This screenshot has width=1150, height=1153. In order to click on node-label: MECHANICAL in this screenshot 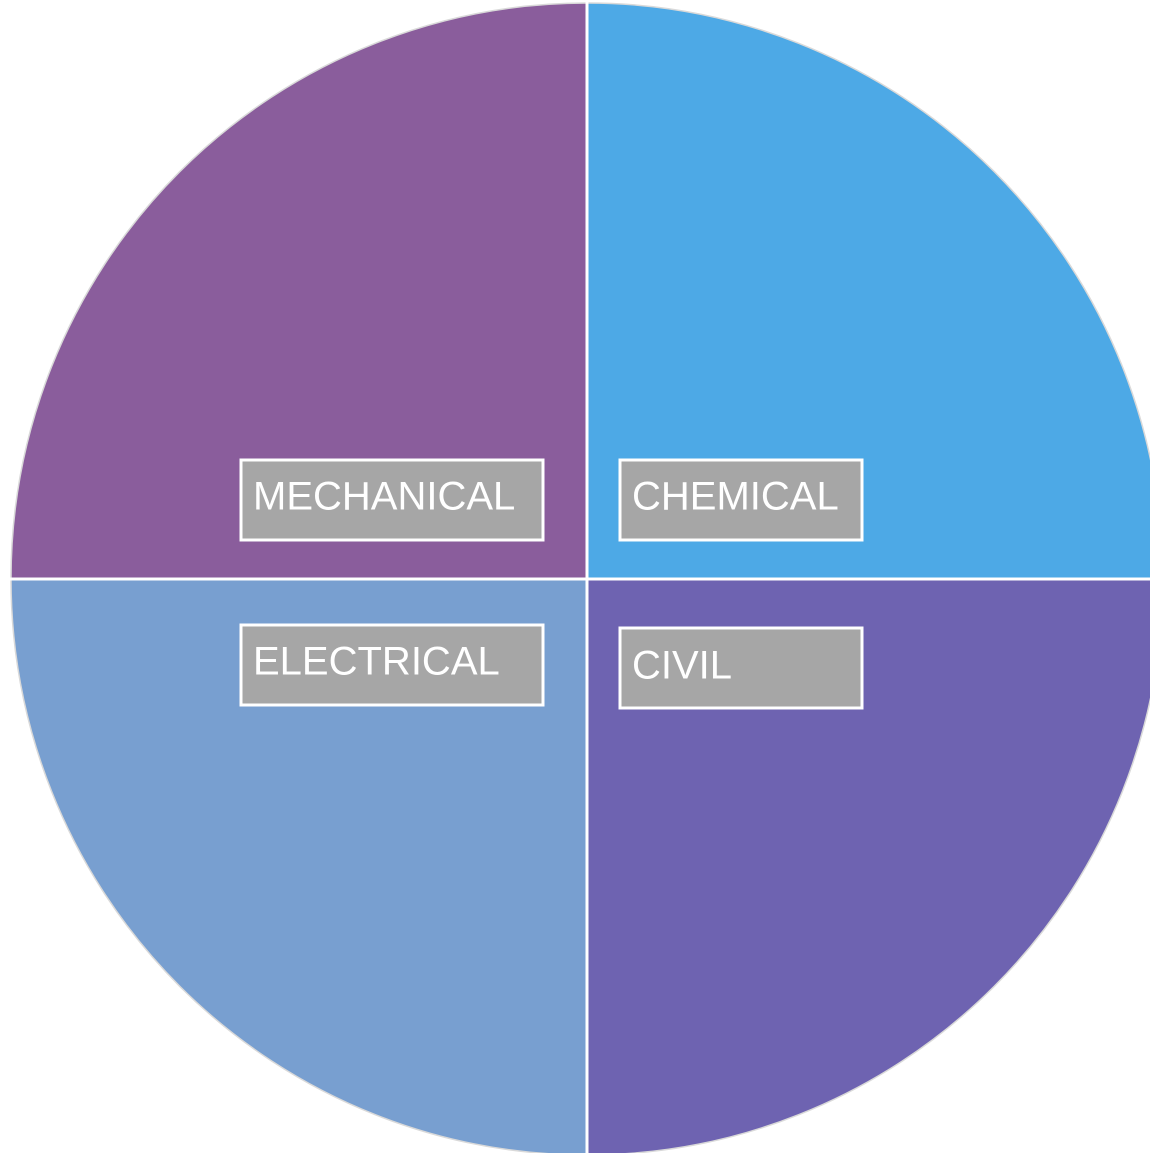, I will do `click(384, 497)`.